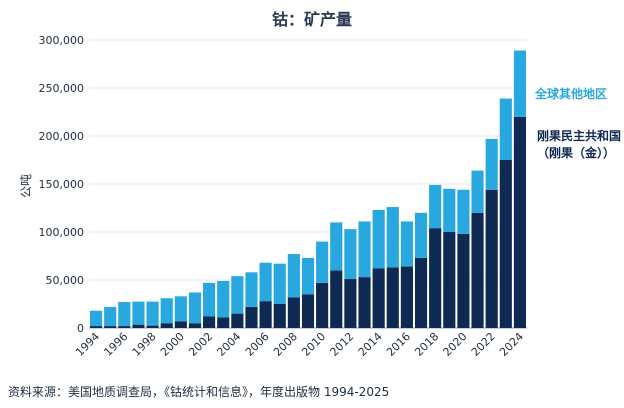 Image resolution: width=624 pixels, height=408 pixels. What do you see at coordinates (350, 303) in the screenshot?
I see `bar-drc-2012` at bounding box center [350, 303].